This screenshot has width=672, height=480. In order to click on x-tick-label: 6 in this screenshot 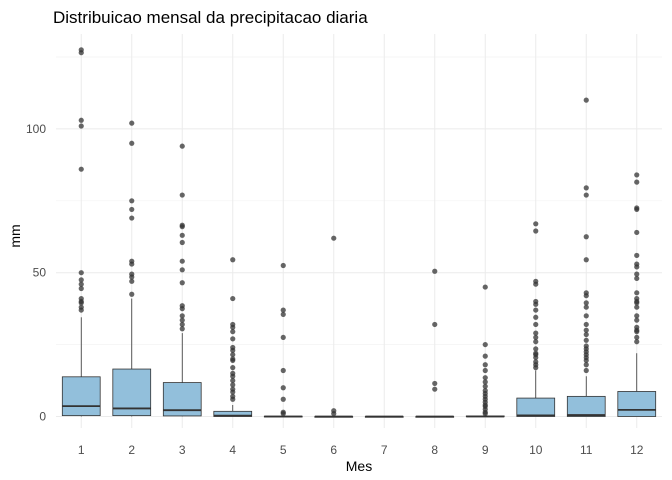, I will do `click(333, 450)`.